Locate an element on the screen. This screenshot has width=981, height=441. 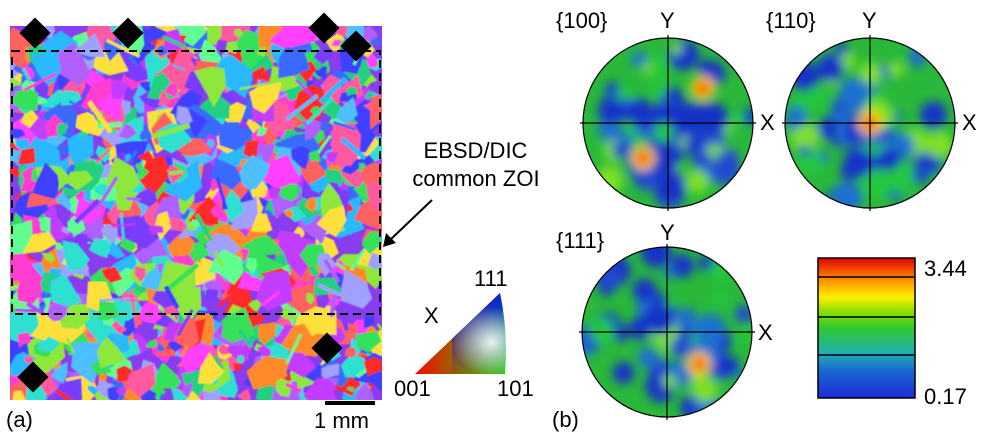
pole-family-110-label: {110} is located at coordinates (791, 20).